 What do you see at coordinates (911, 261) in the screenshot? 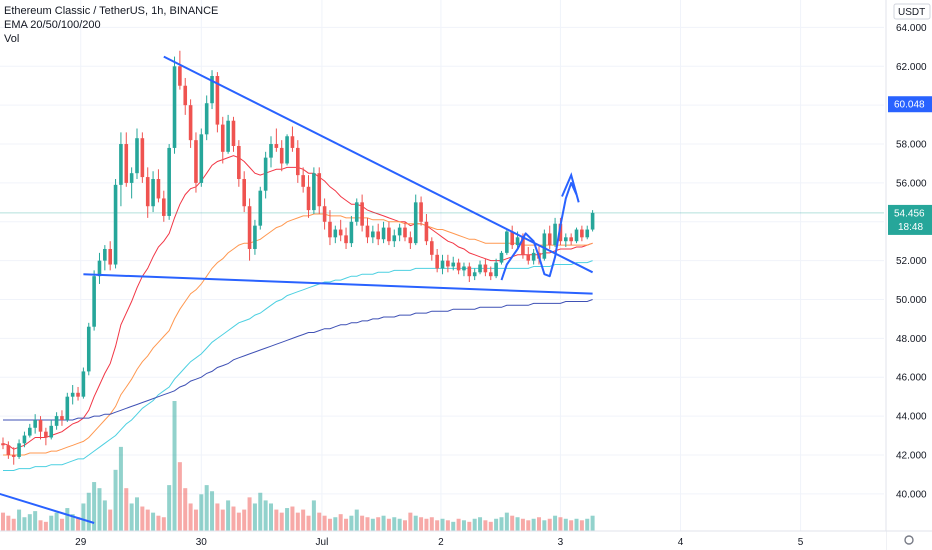
I see `price-axis-tick-label: 52.000` at bounding box center [911, 261].